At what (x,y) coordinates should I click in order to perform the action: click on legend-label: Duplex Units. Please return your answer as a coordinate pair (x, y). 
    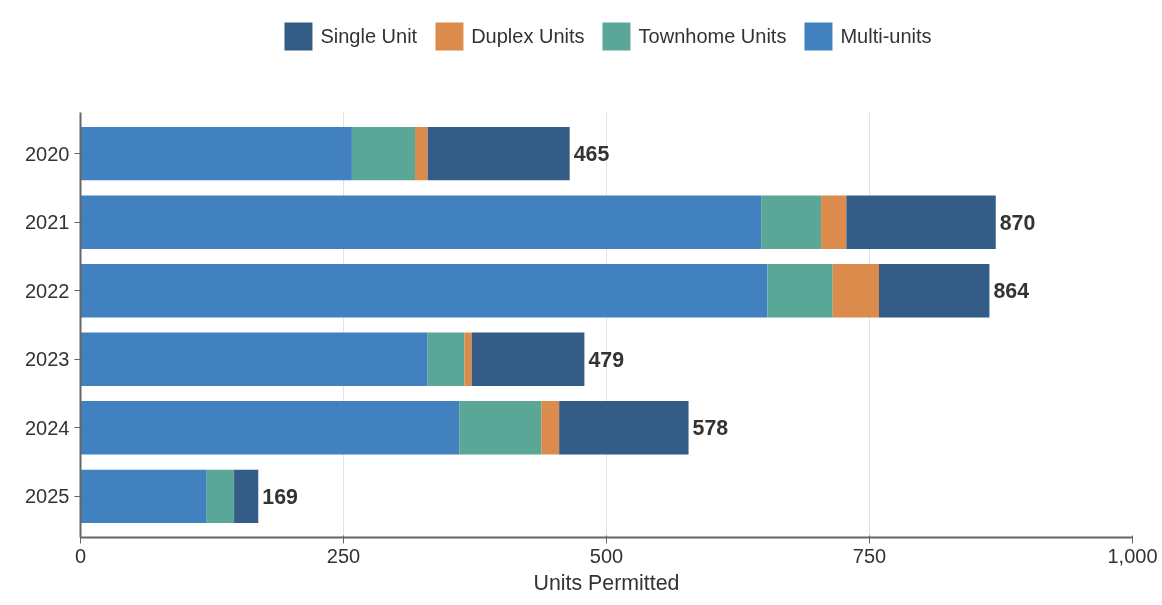
    Looking at the image, I should click on (528, 36).